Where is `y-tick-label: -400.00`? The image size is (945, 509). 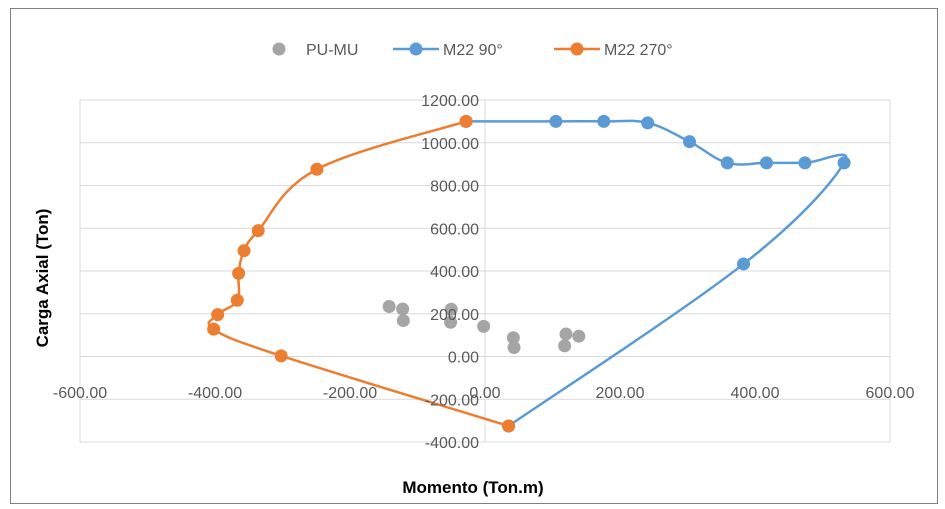
y-tick-label: -400.00 is located at coordinates (452, 443).